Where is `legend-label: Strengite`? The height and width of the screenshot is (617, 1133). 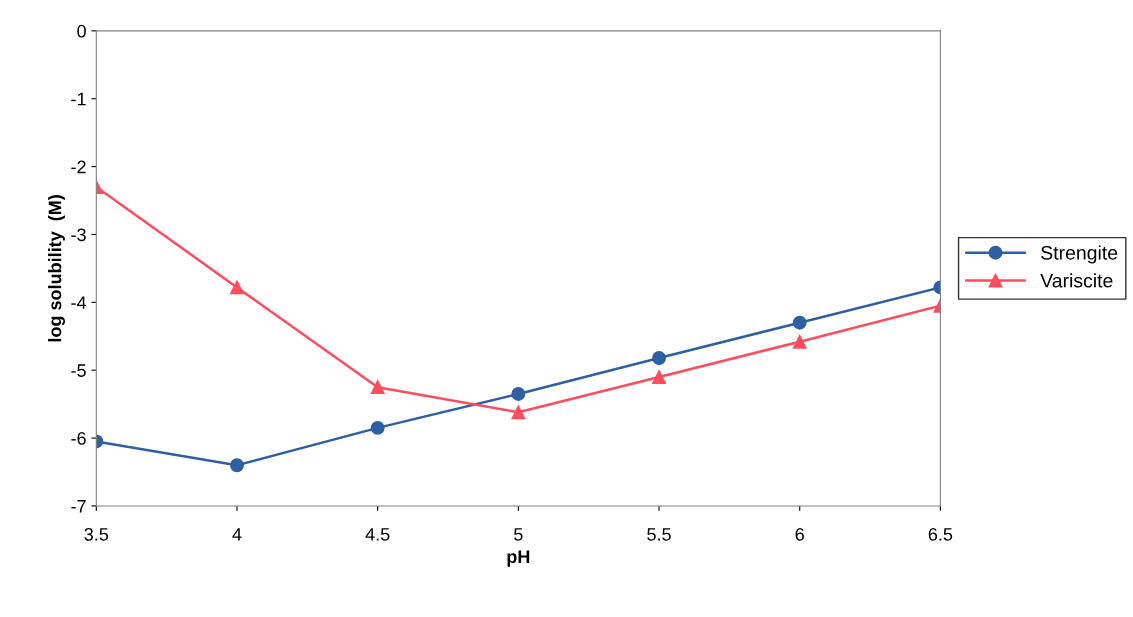 legend-label: Strengite is located at coordinates (1079, 254).